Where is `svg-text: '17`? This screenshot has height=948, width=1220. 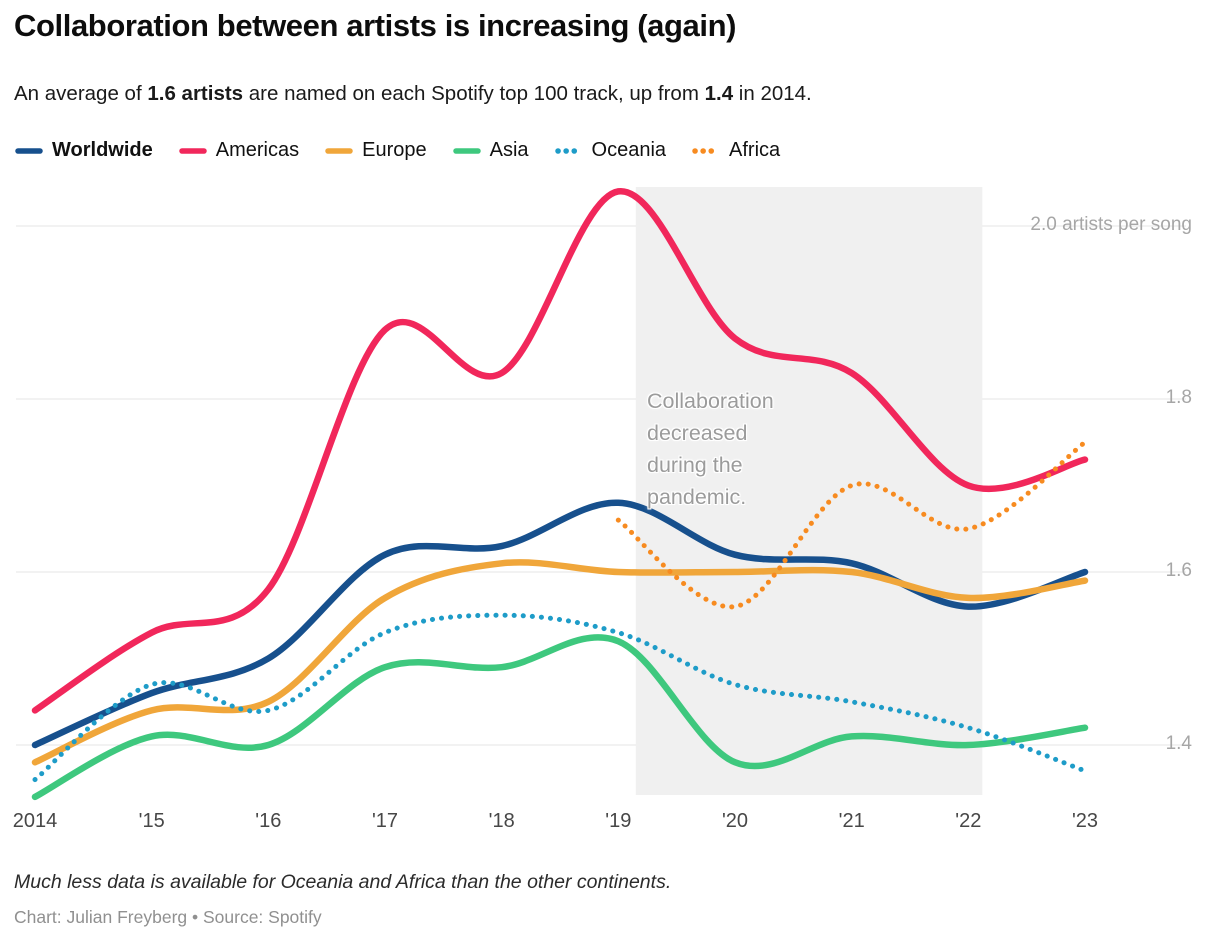 svg-text: '17 is located at coordinates (385, 821).